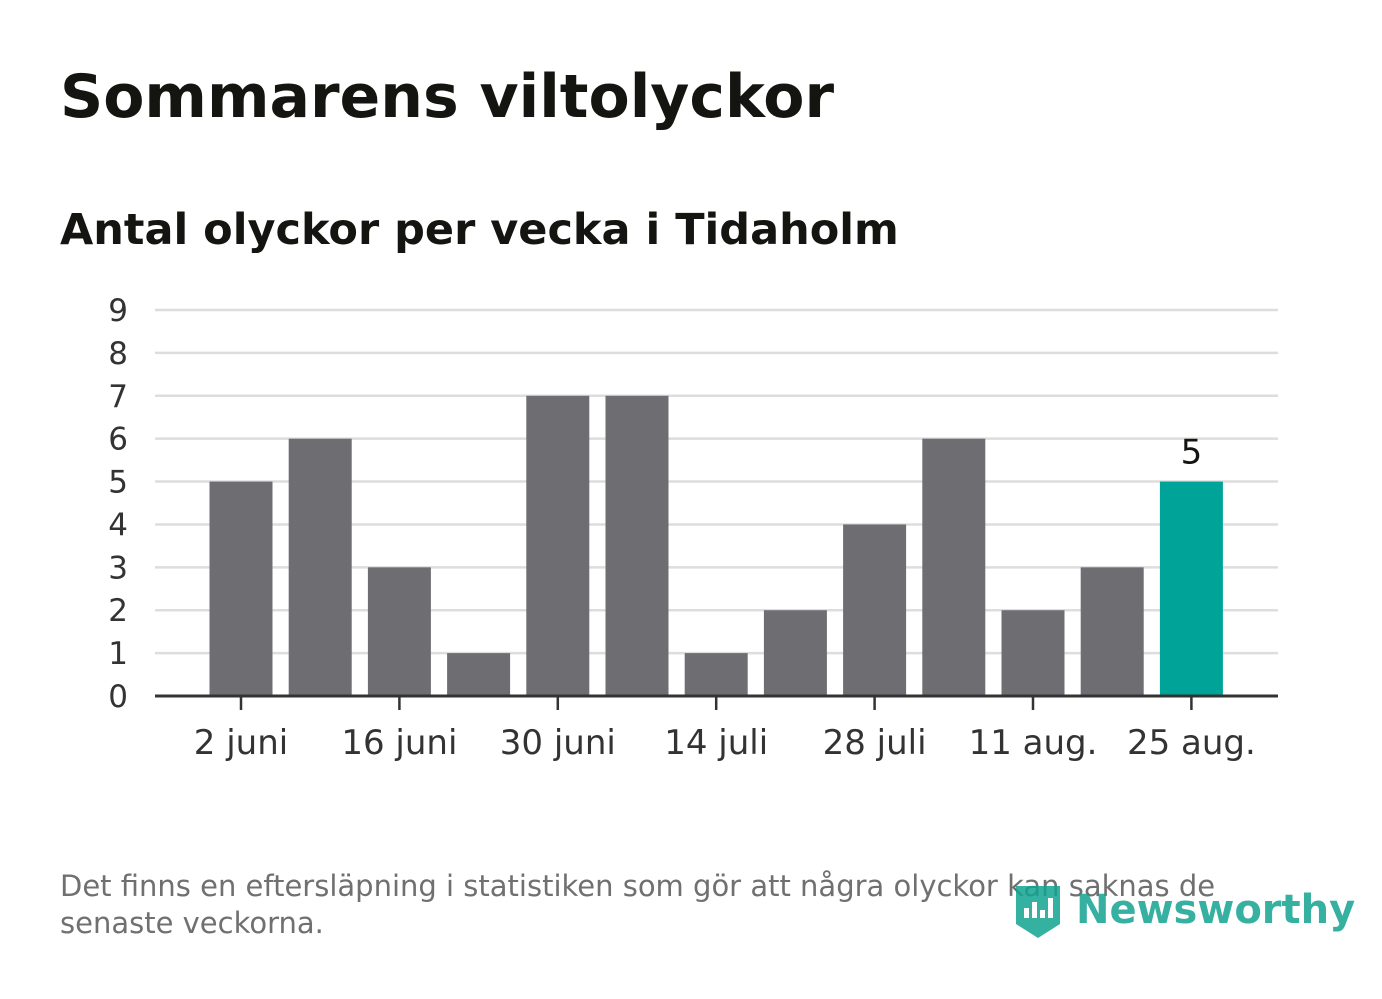  I want to click on bar-value-label: 5, so click(1192, 453).